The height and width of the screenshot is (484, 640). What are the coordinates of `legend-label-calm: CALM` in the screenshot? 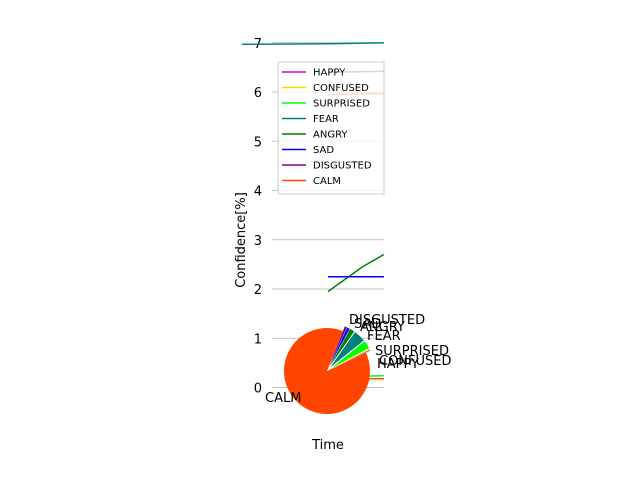 It's located at (327, 181).